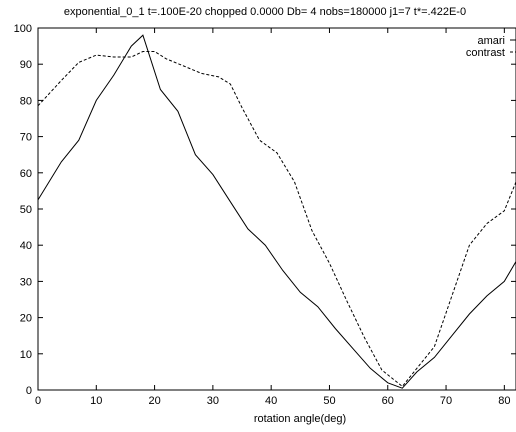 The image size is (516, 432). Describe the element at coordinates (329, 401) in the screenshot. I see `x-tick-label: 50` at that location.